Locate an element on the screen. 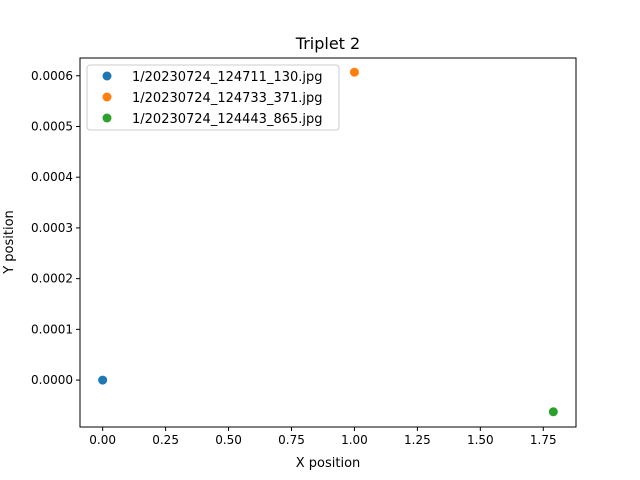  y-tick-label: 0.0004 is located at coordinates (52, 177).